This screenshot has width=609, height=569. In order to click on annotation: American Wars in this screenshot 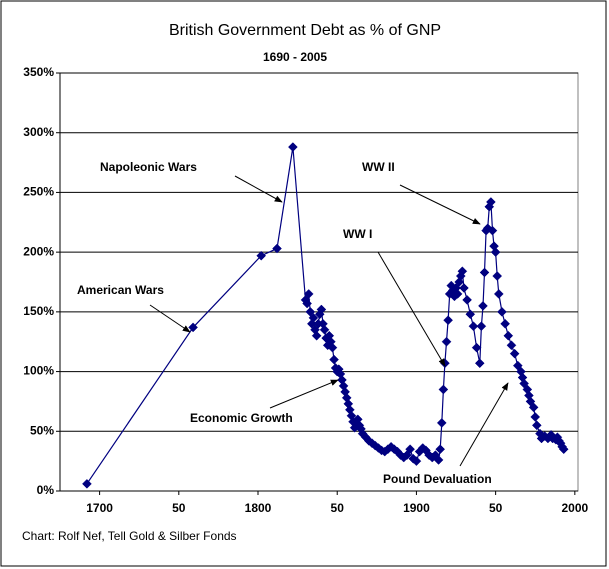, I will do `click(120, 290)`.